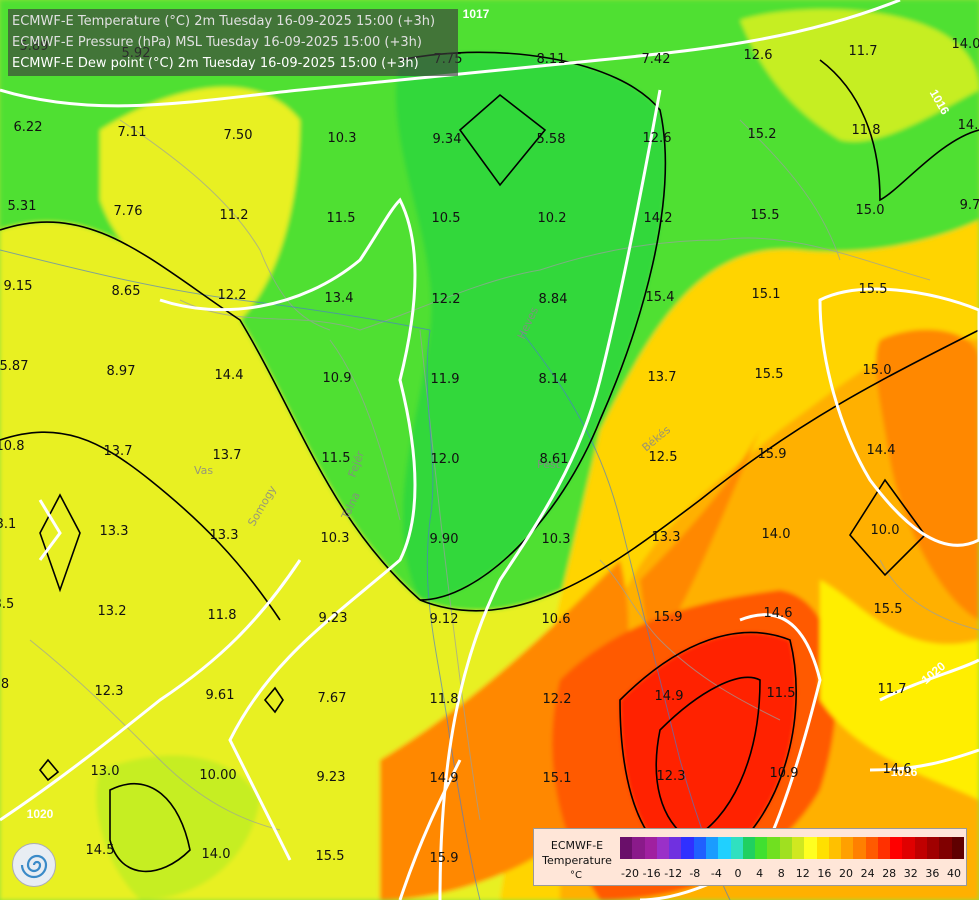 The height and width of the screenshot is (900, 979). Describe the element at coordinates (885, 530) in the screenshot. I see `dew-point-value: 10.0` at that location.